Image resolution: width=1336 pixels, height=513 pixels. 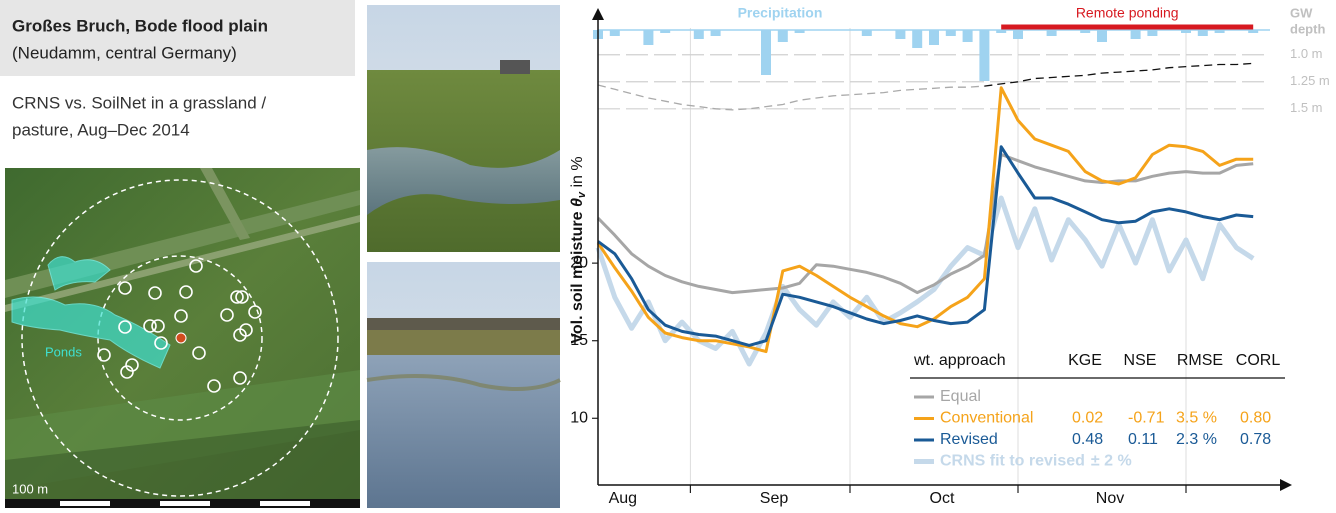 I want to click on y-tick-label: 15, so click(x=579, y=340).